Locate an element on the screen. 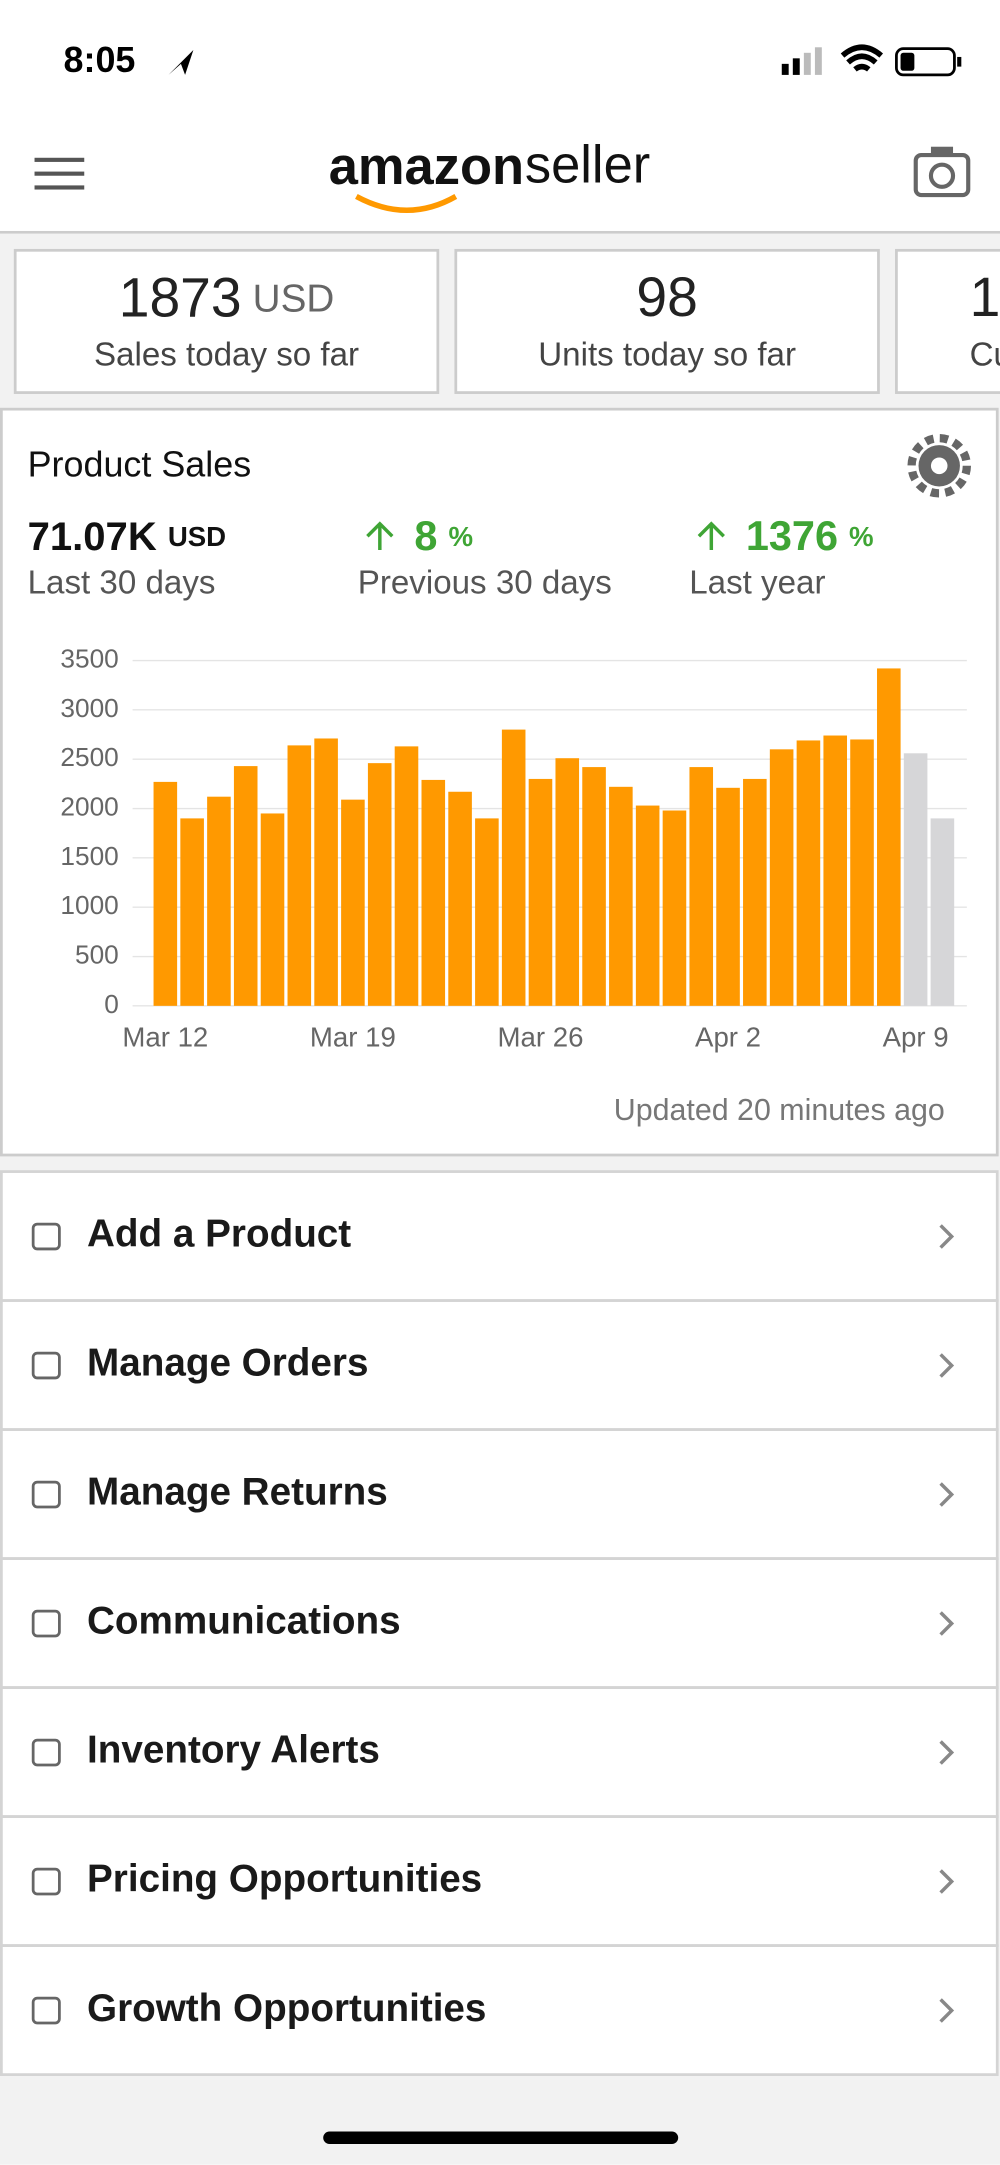 Image resolution: width=1000 pixels, height=2165 pixels. x-tick-label: Apr 2 is located at coordinates (728, 1036).